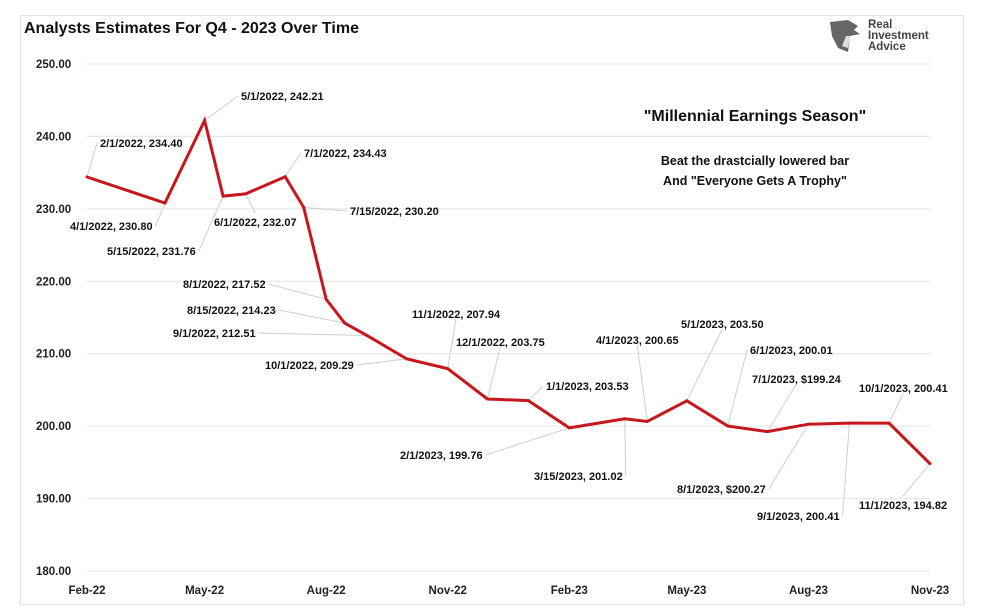 The height and width of the screenshot is (616, 994). What do you see at coordinates (441, 456) in the screenshot?
I see `data-label: 2/1/2023, 199.76` at bounding box center [441, 456].